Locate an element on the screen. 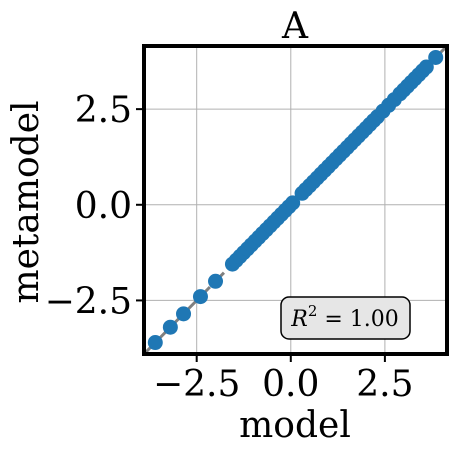 Image resolution: width=458 pixels, height=454 pixels. y-tick-label: 2.5 is located at coordinates (103, 110).